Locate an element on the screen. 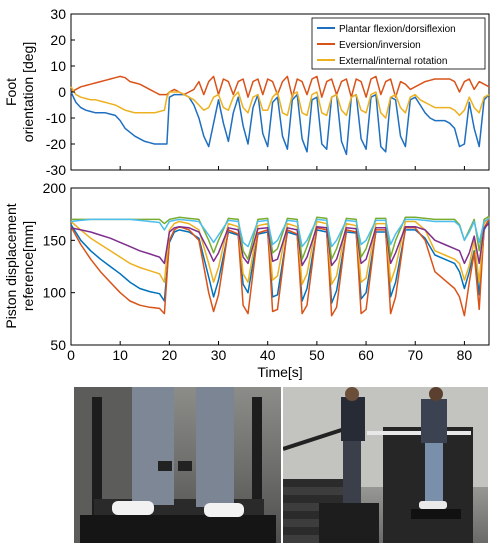  x-tick-label-1-4: 40 is located at coordinates (268, 355).